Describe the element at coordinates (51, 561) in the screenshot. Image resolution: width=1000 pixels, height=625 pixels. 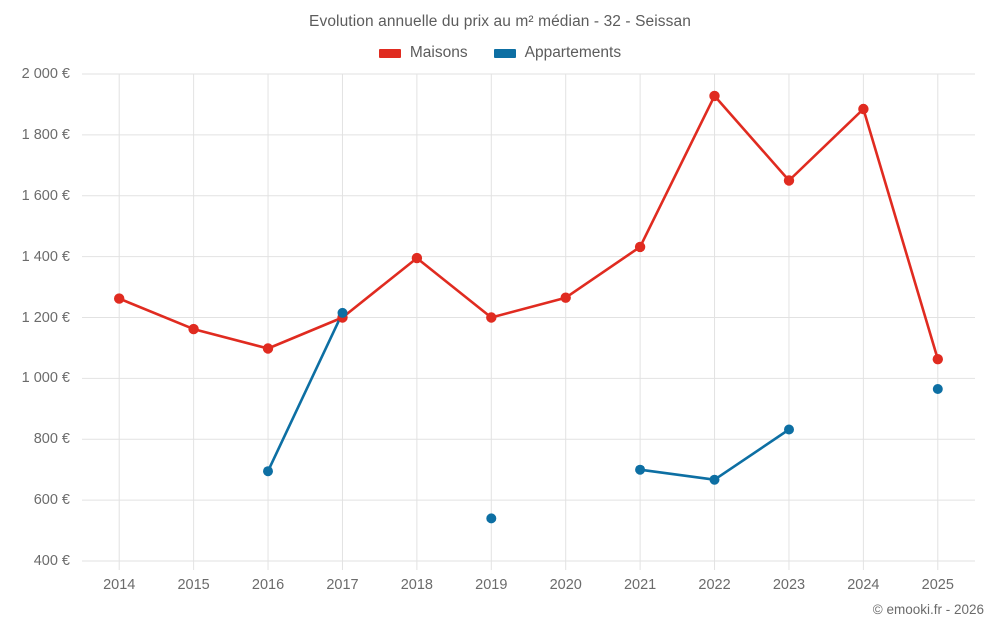
I see `y-axis-tick-label: 400 €` at that location.